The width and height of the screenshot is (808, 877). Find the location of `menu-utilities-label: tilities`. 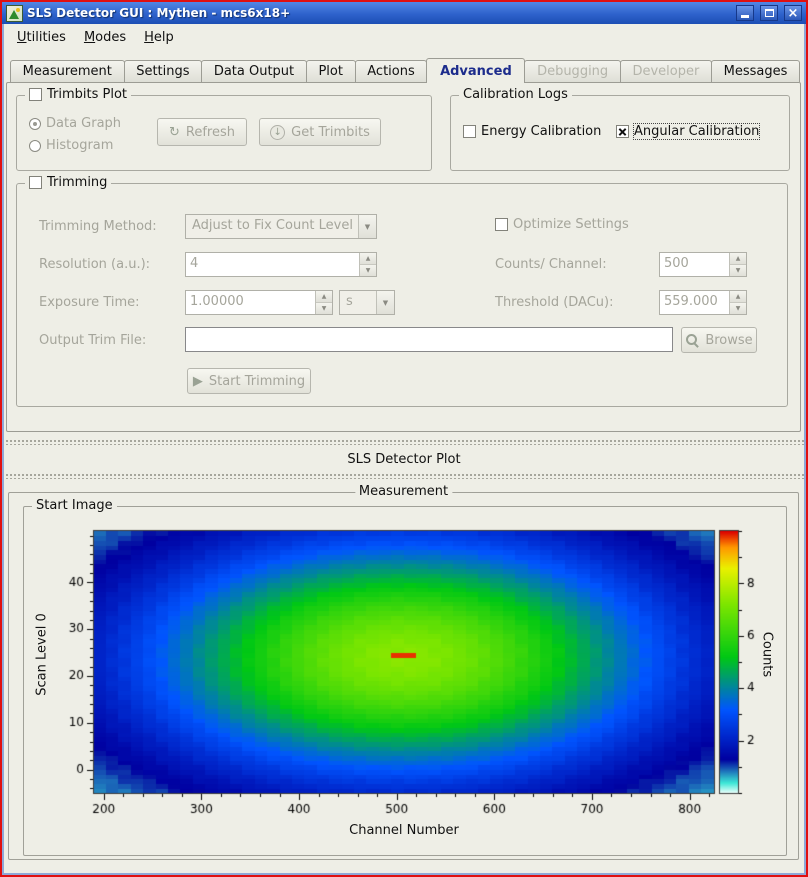

menu-utilities-label: tilities is located at coordinates (46, 37).